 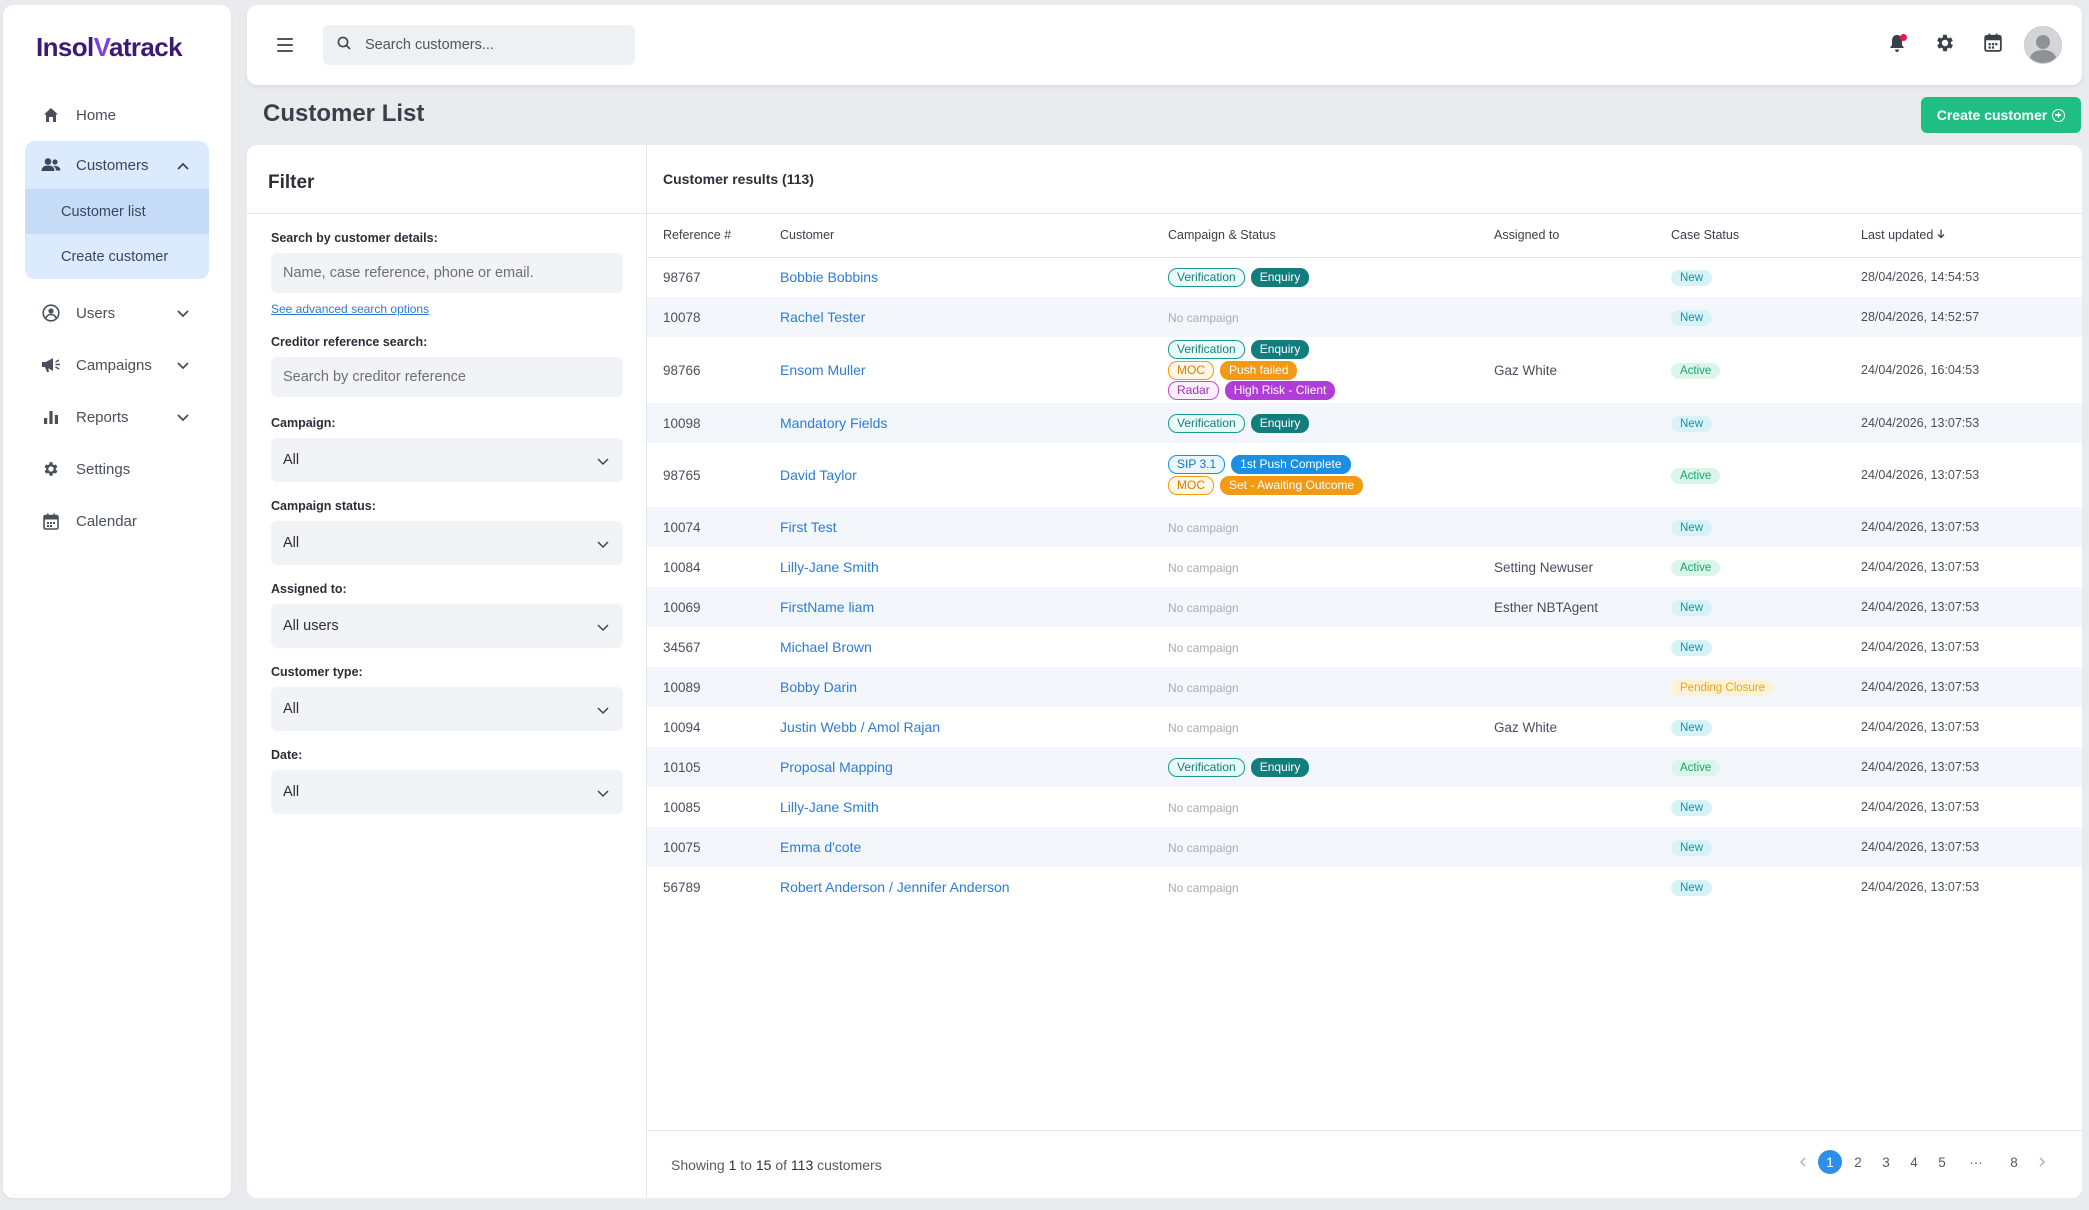 What do you see at coordinates (490, 45) in the screenshot?
I see `search-input` at bounding box center [490, 45].